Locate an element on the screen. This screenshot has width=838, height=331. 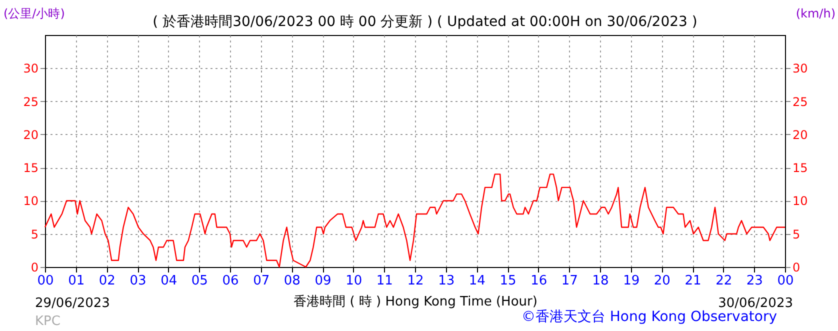
y2-tick-label: 30 is located at coordinates (800, 69).